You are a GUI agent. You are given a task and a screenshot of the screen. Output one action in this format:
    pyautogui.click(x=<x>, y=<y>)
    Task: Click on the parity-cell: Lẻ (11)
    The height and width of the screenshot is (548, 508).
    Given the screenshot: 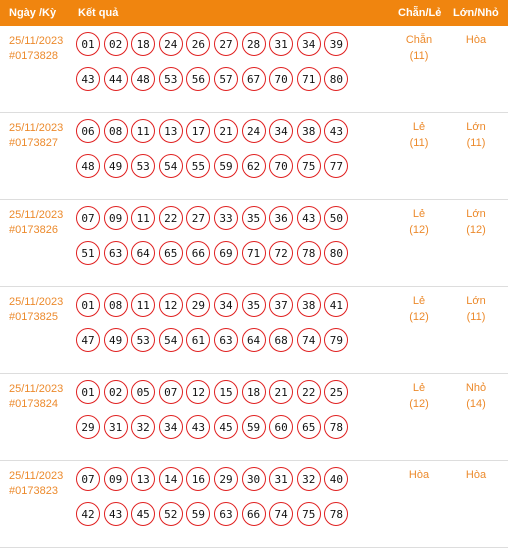 What is the action you would take?
    pyautogui.click(x=419, y=135)
    